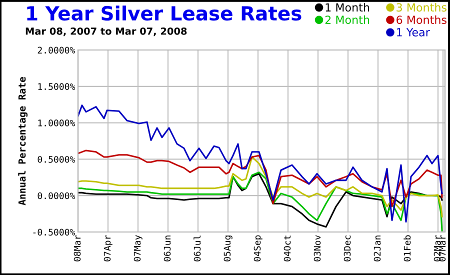 The height and width of the screenshot is (275, 450). Describe the element at coordinates (437, 248) in the screenshot. I see `x-tick-label: 02Mar` at that location.